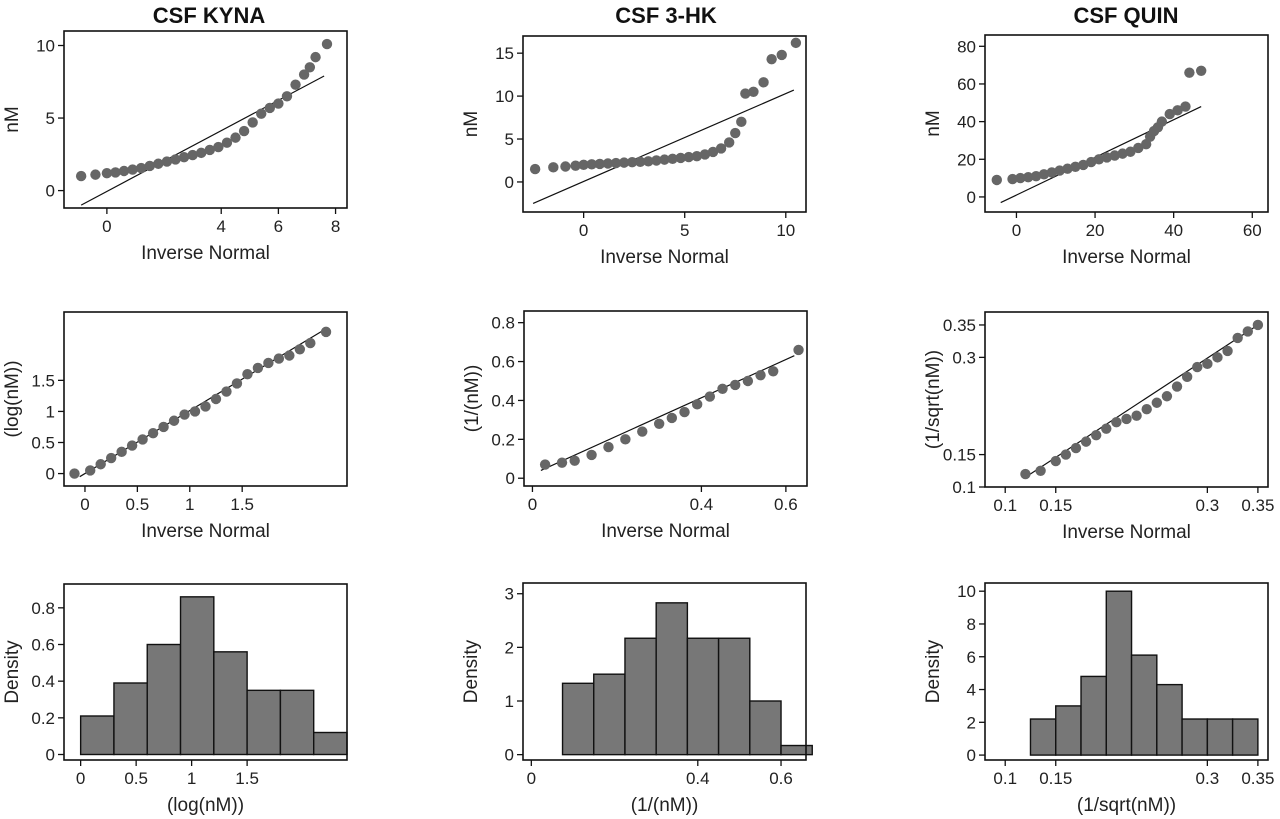 Image resolution: width=1280 pixels, height=819 pixels. I want to click on y-tick-label: 1.5, so click(43, 380).